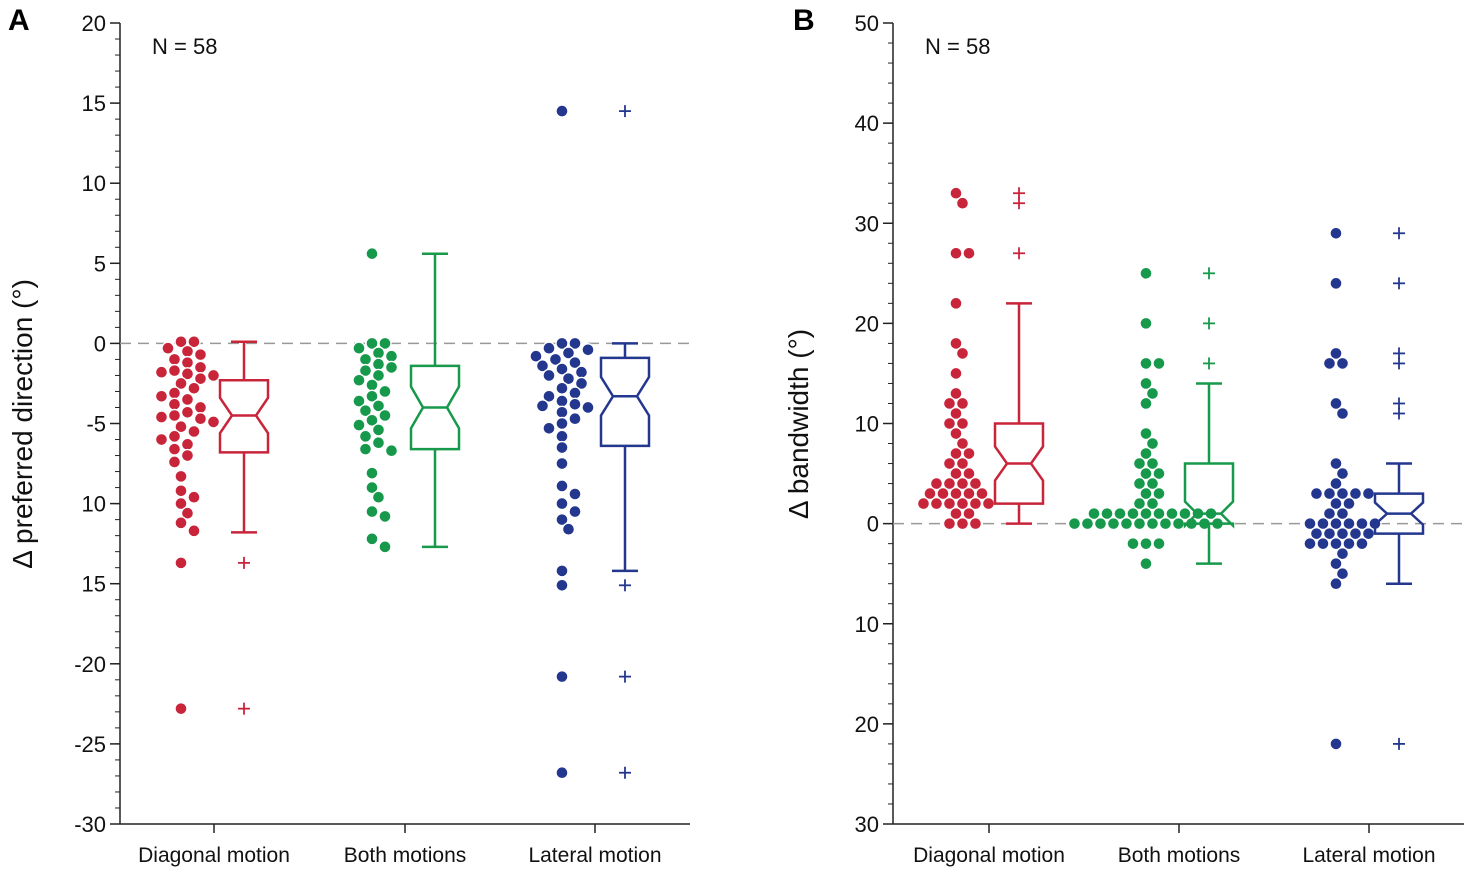  What do you see at coordinates (405, 855) in the screenshot?
I see `panel-a-category-label: Both motions` at bounding box center [405, 855].